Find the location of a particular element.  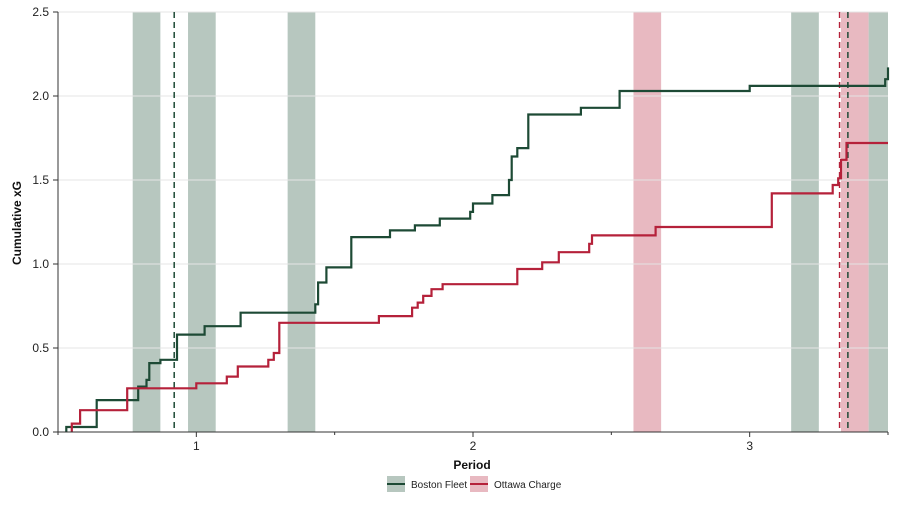

y-tick-label-2: 1.0 is located at coordinates (40, 264).